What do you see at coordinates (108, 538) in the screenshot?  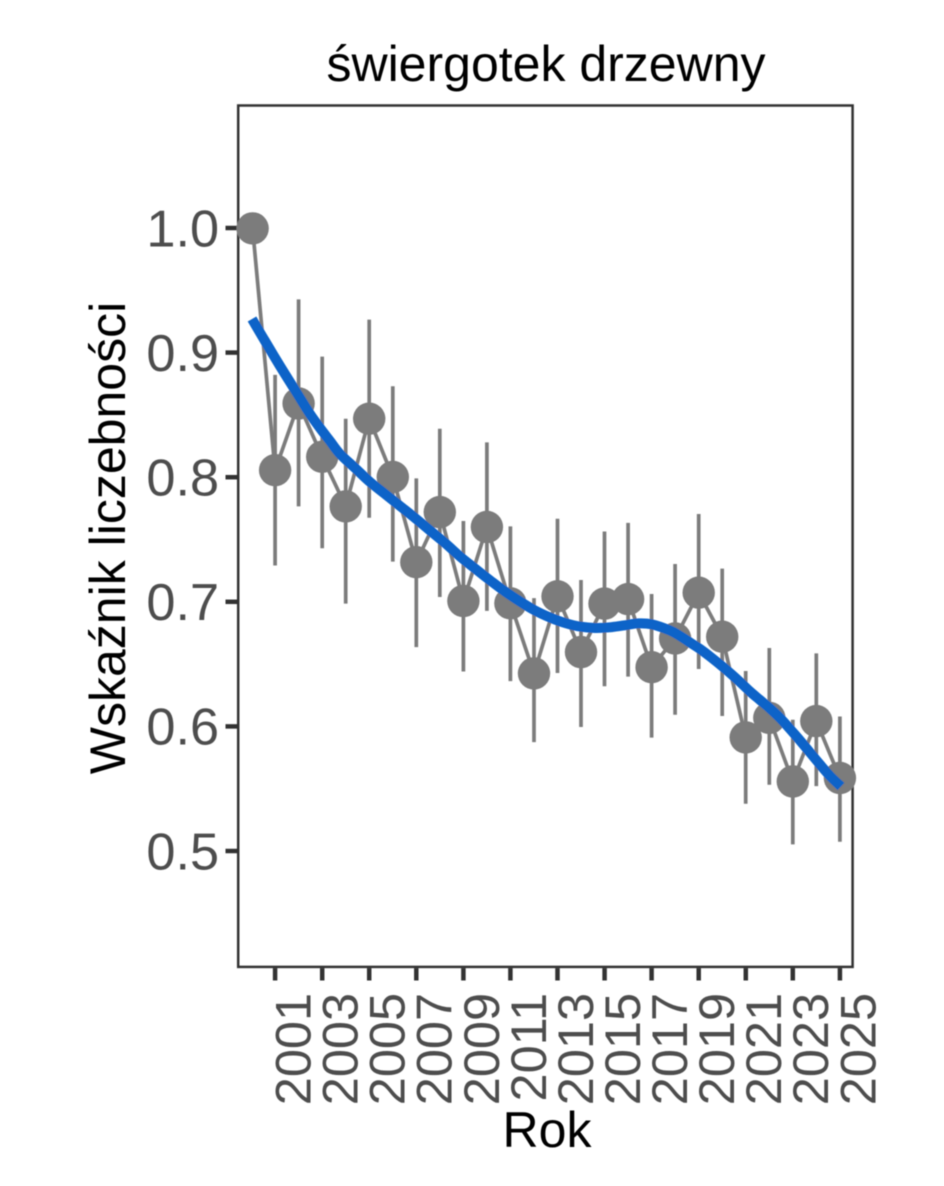 I see `svg-text: Wskaźnik liczebności` at bounding box center [108, 538].